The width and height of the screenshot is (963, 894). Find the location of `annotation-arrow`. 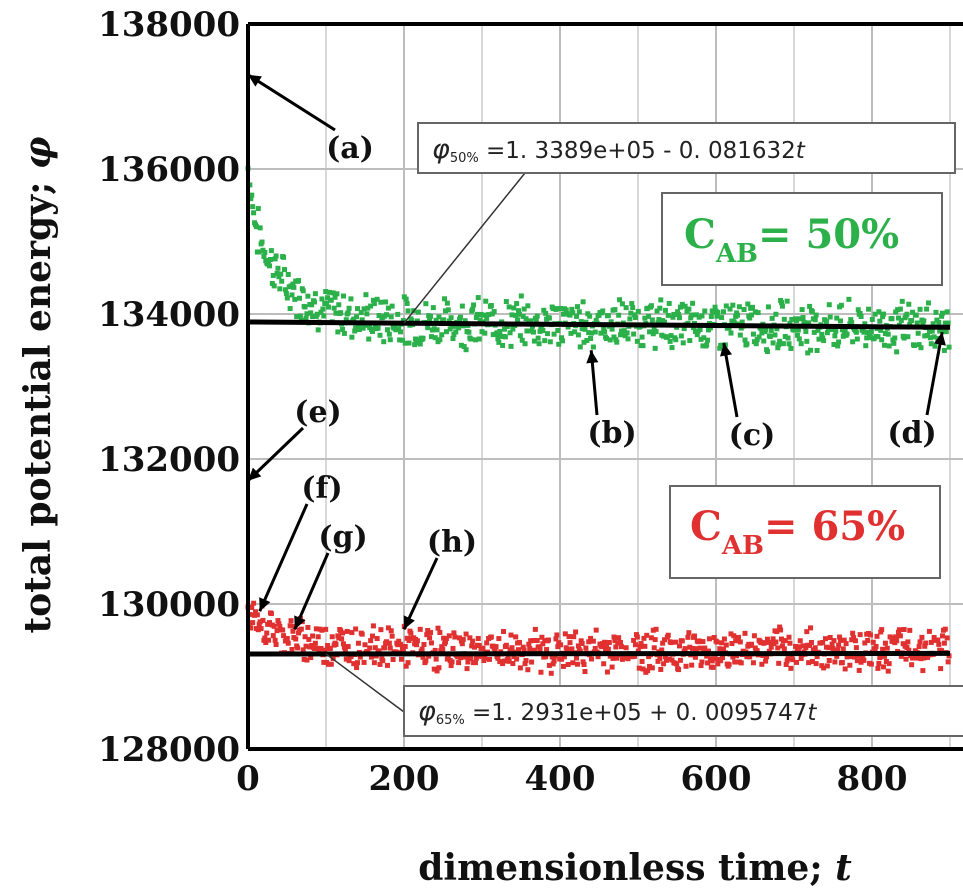

annotation-arrow is located at coordinates (275, 454).